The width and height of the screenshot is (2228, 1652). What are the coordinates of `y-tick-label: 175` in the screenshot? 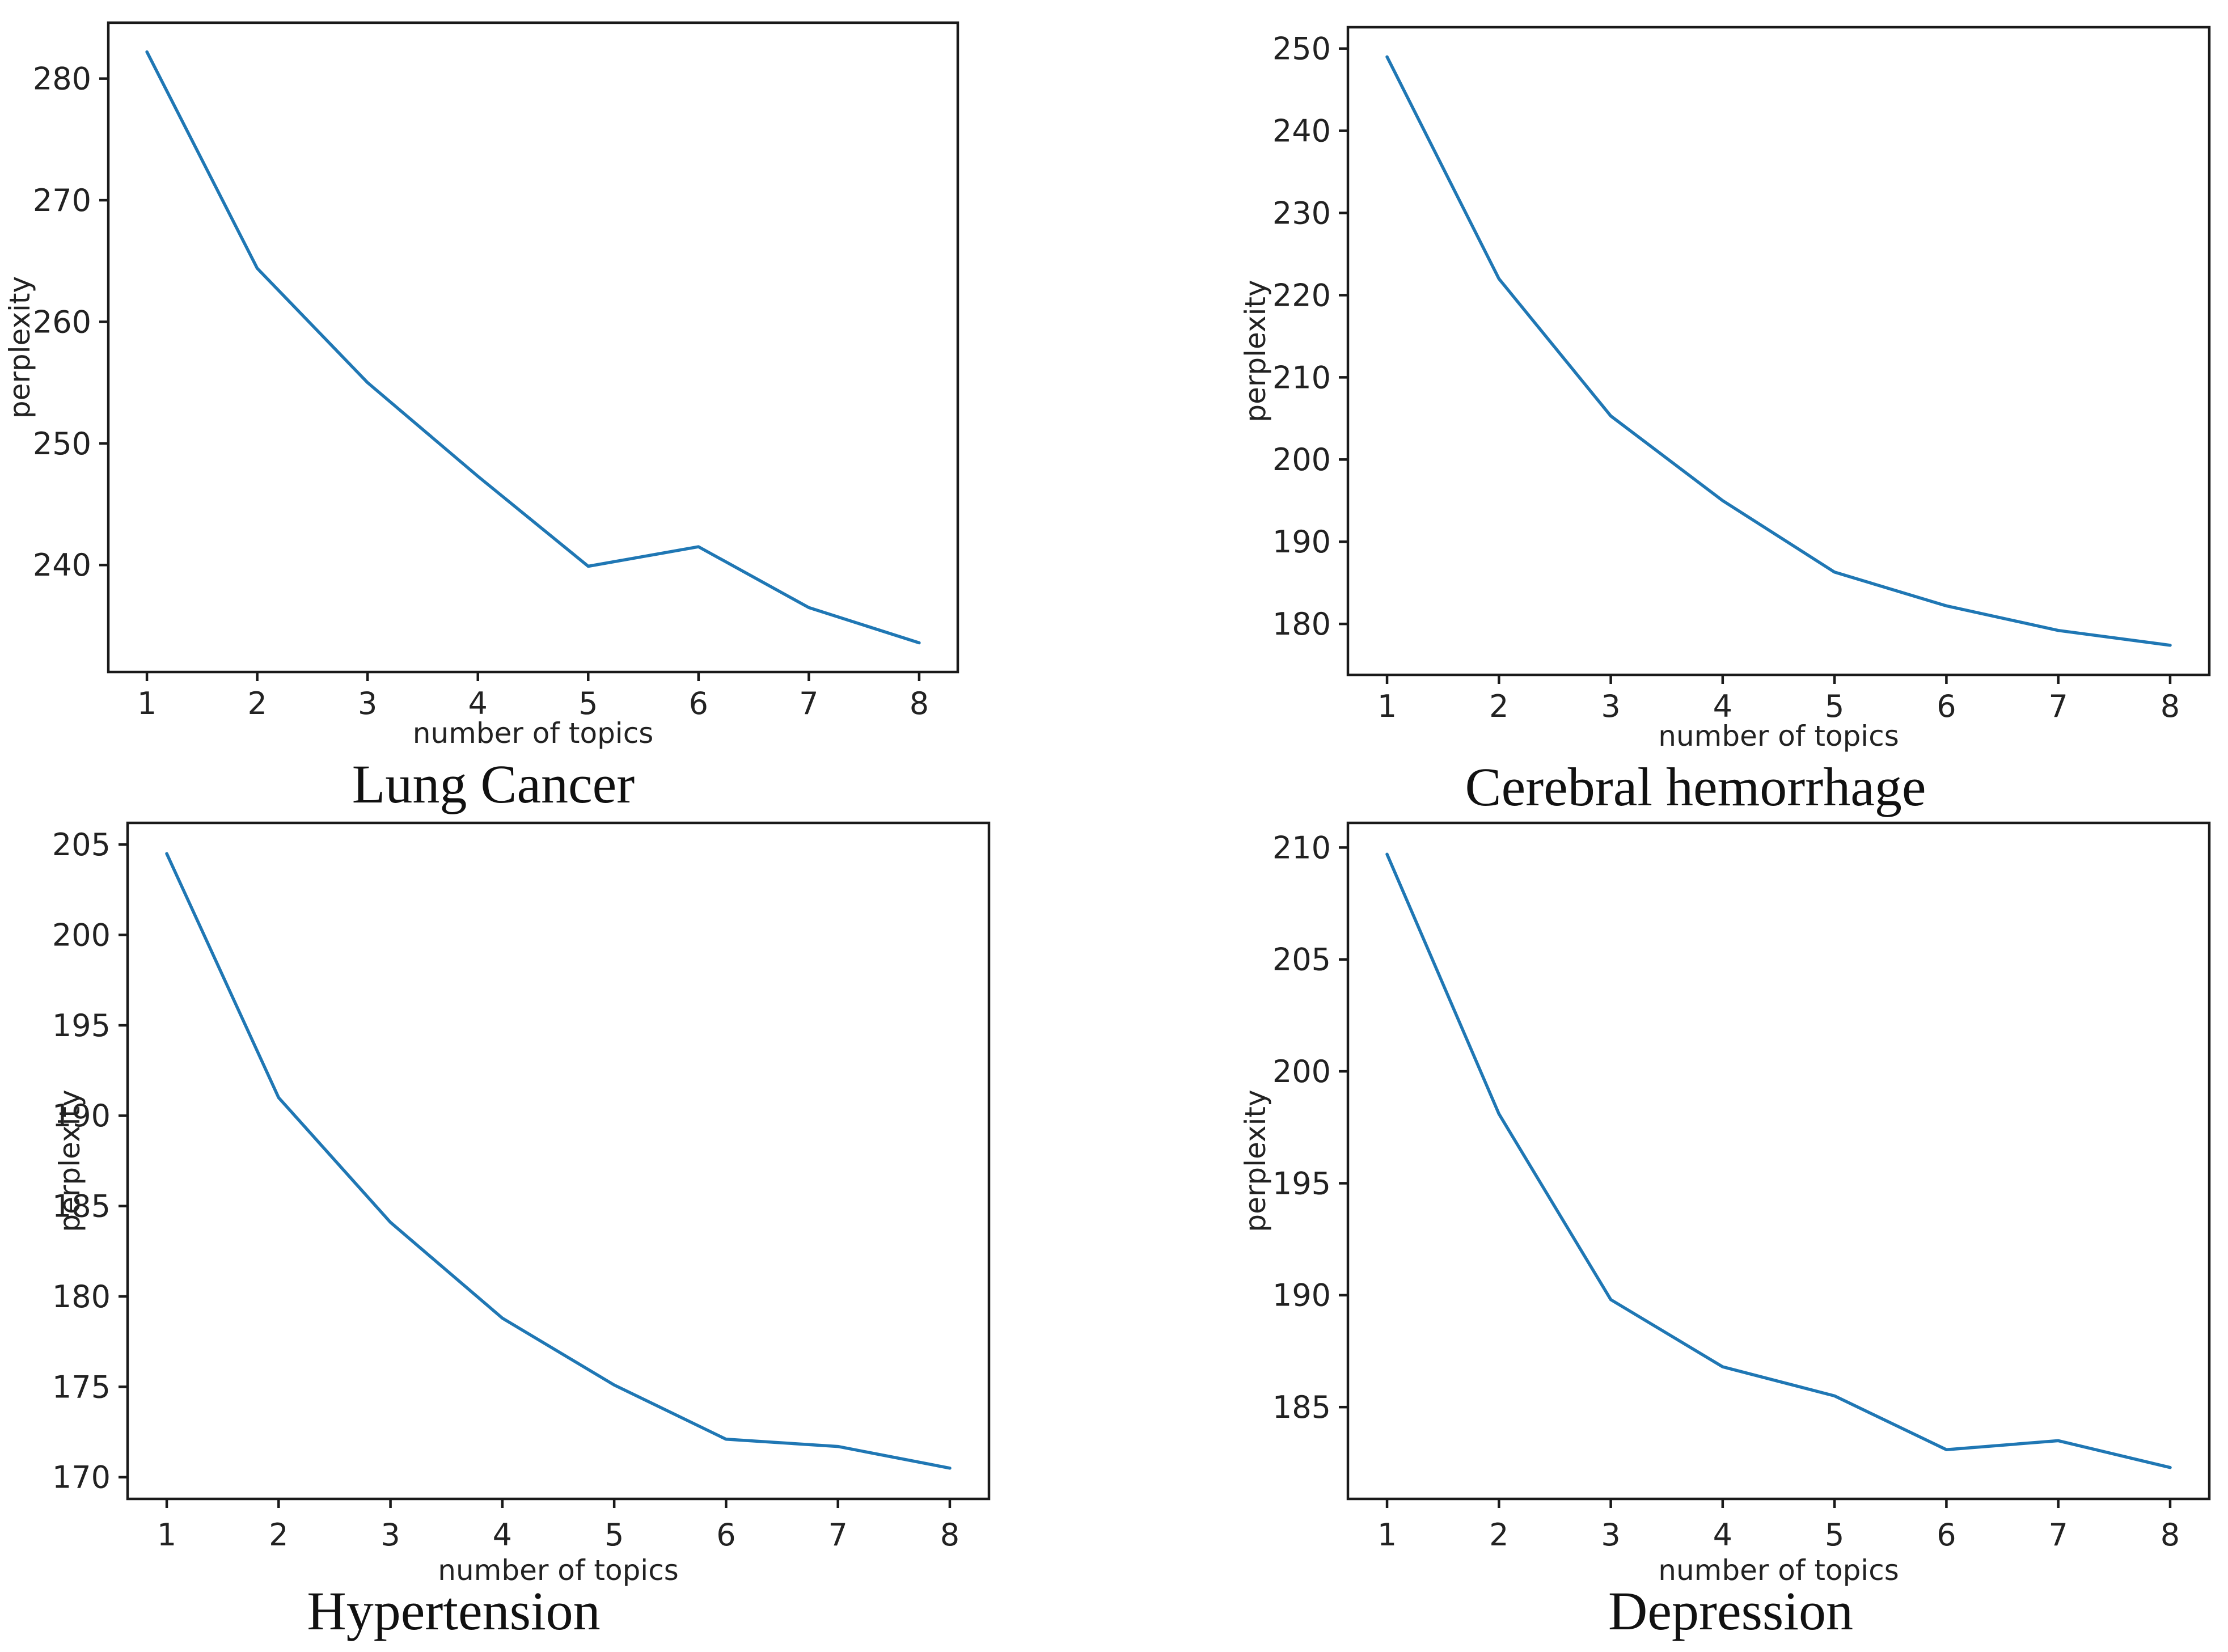 It's located at (81, 1387).